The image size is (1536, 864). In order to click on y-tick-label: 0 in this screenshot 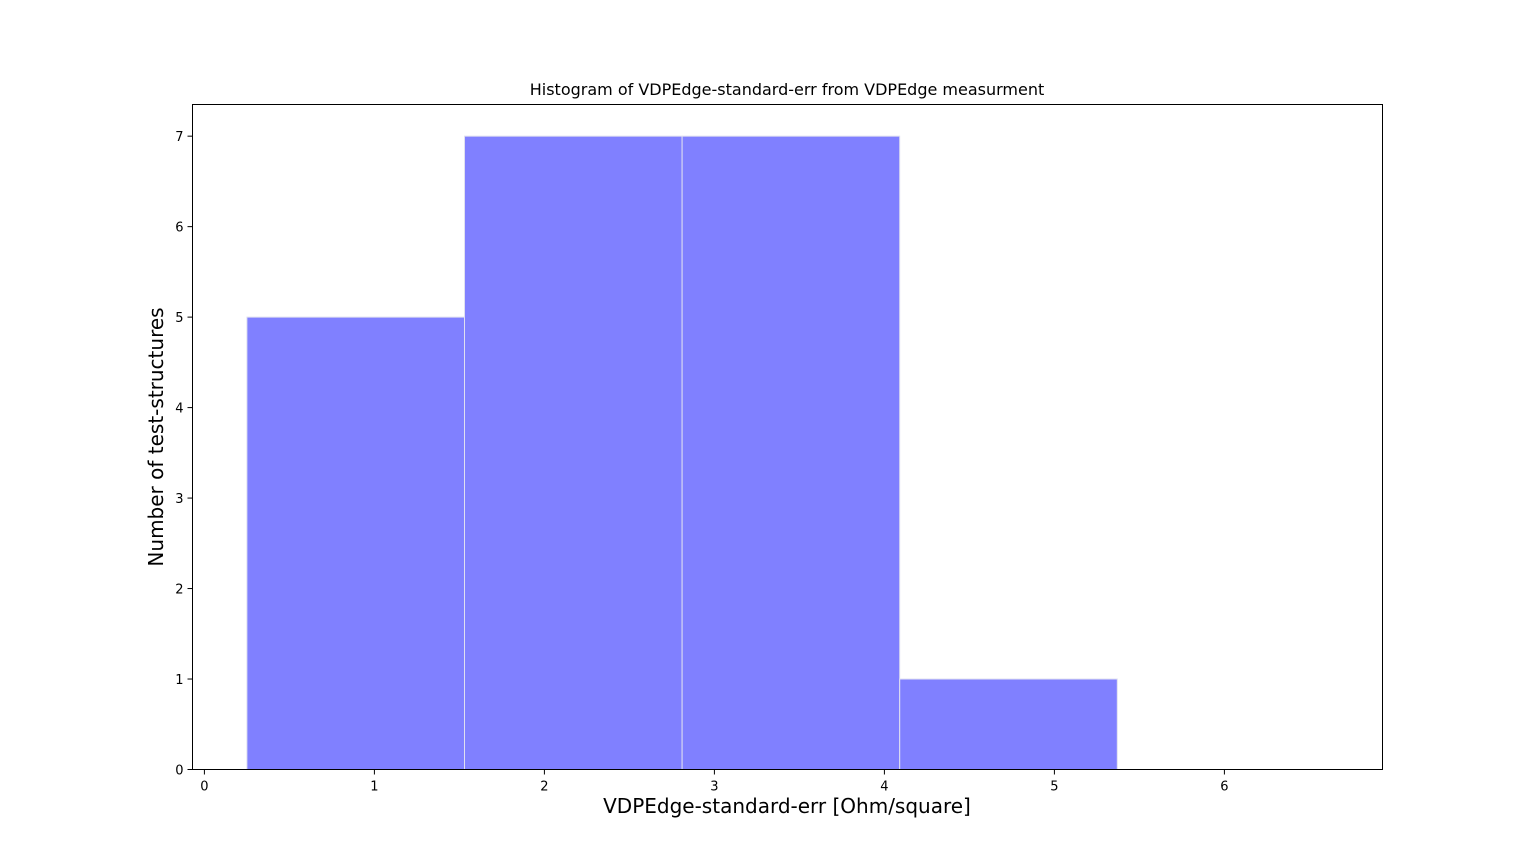, I will do `click(179, 771)`.